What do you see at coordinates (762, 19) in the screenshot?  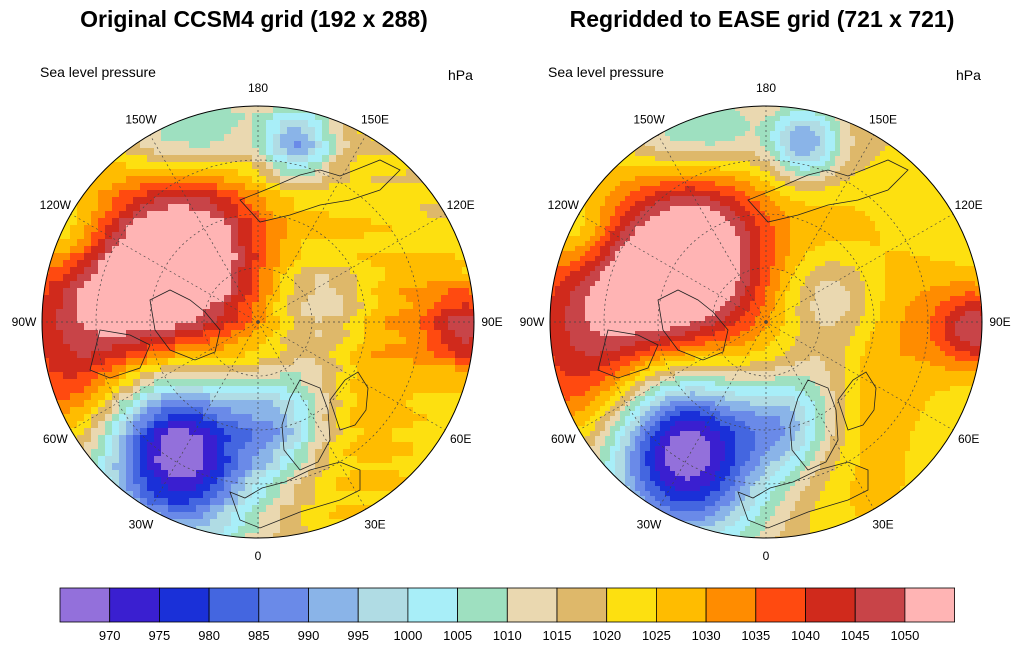 I see `panel-title: Regridded to EASE grid (721 x 721)` at bounding box center [762, 19].